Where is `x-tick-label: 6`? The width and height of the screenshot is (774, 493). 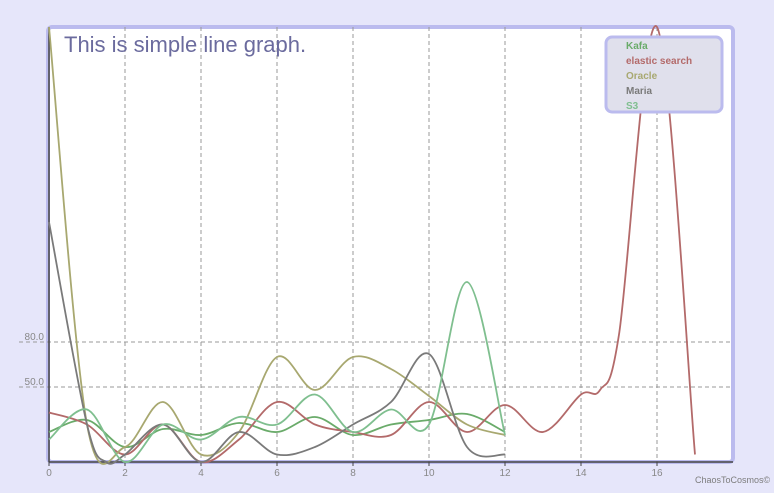
x-tick-label: 6 is located at coordinates (277, 473).